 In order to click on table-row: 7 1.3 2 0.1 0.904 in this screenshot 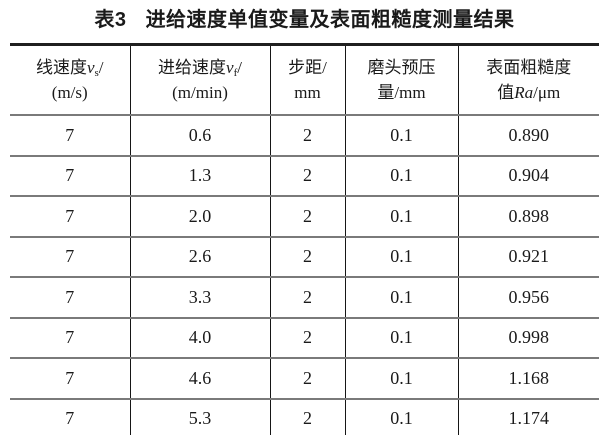, I will do `click(304, 175)`.